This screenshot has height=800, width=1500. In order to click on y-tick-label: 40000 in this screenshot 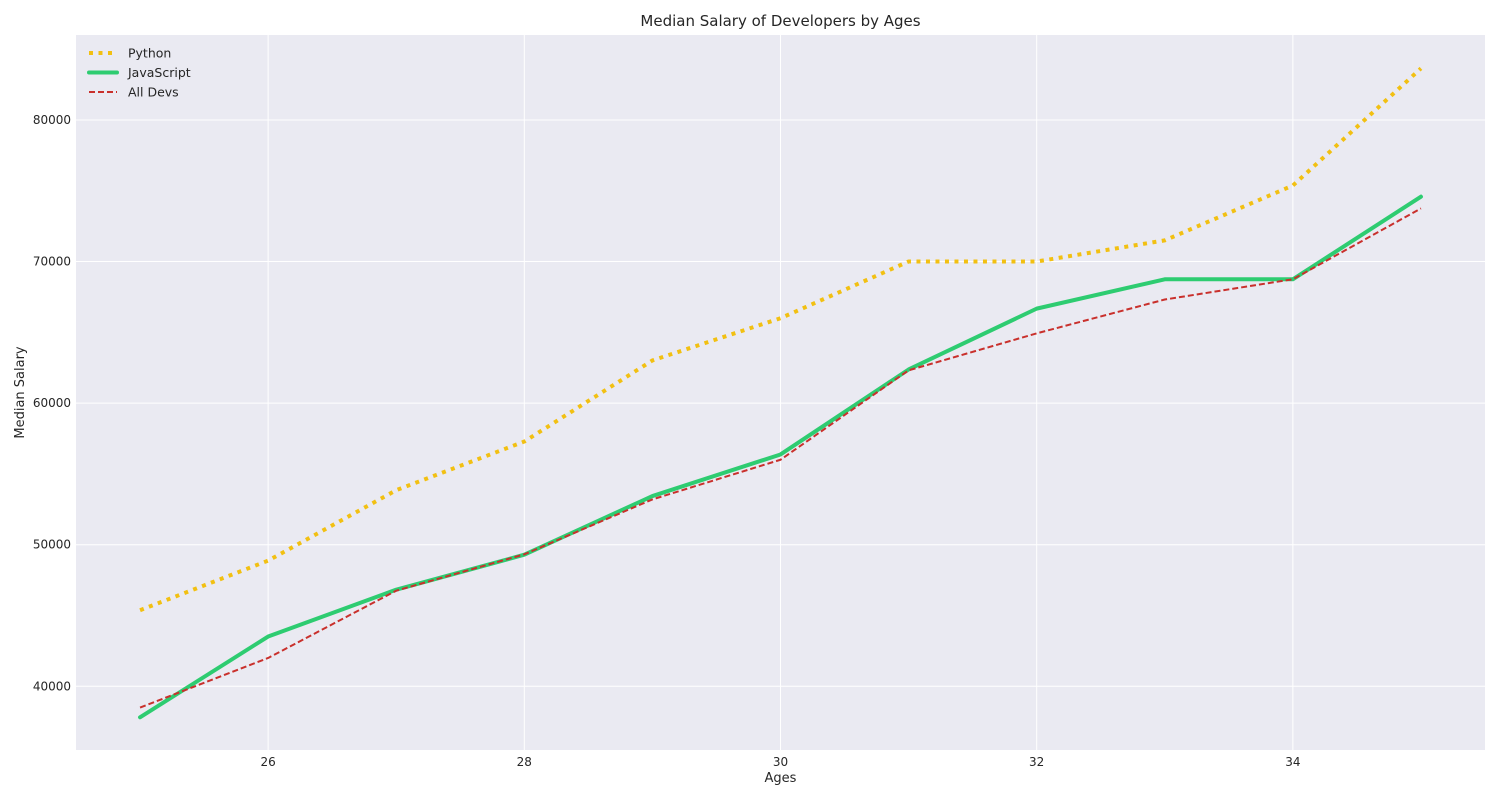, I will do `click(52, 686)`.